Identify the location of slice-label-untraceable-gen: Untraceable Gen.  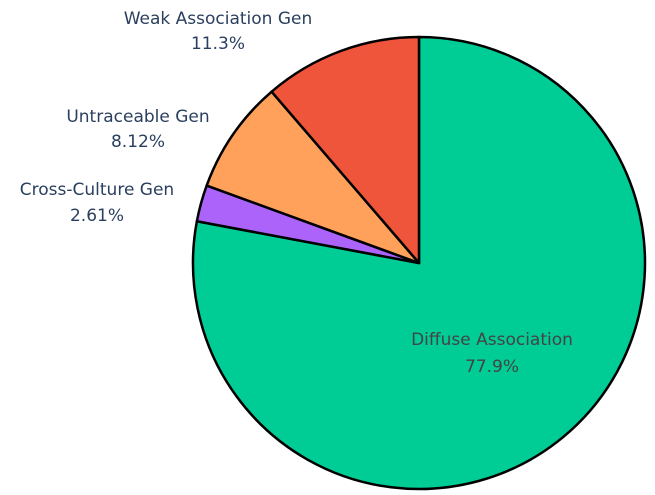
(137, 117).